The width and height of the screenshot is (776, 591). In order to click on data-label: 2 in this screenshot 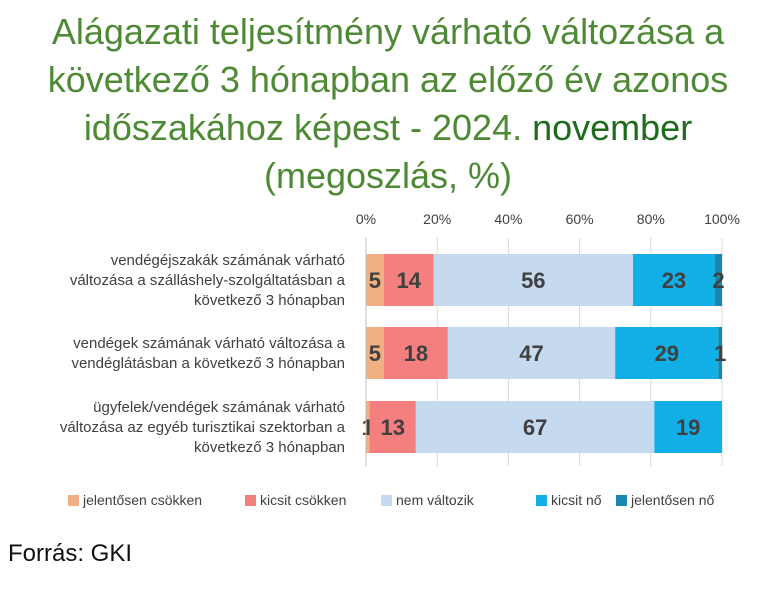, I will do `click(718, 280)`.